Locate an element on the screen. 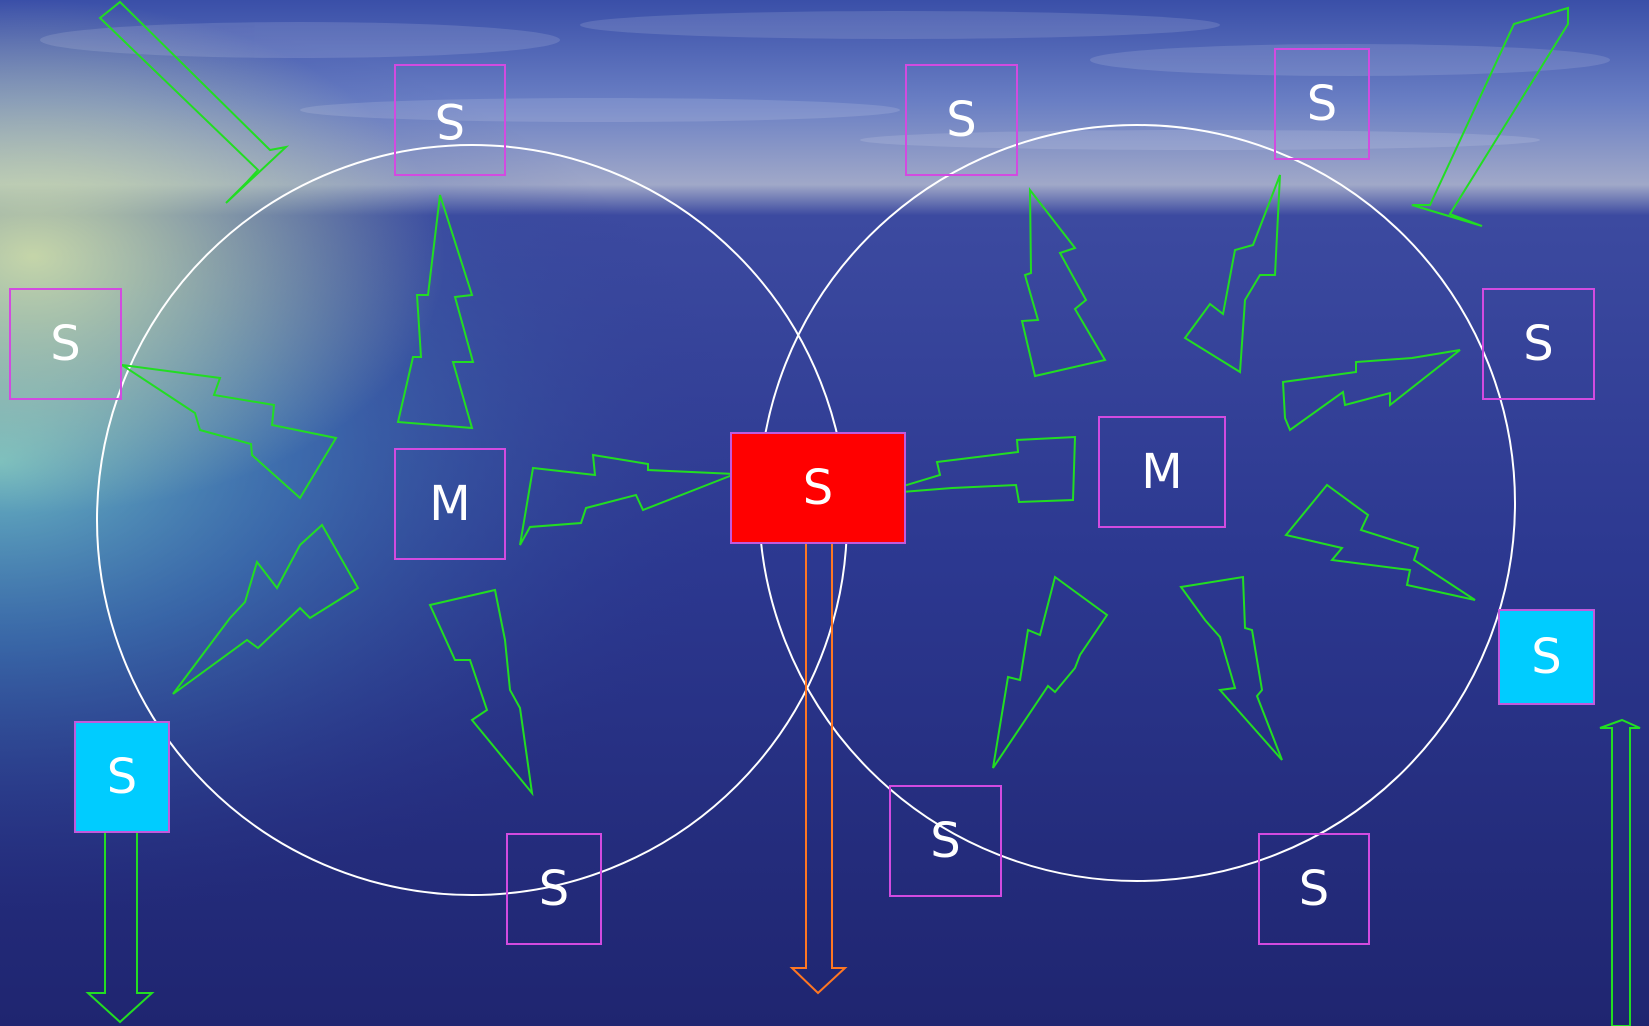  node-master-right: M is located at coordinates (1162, 472).